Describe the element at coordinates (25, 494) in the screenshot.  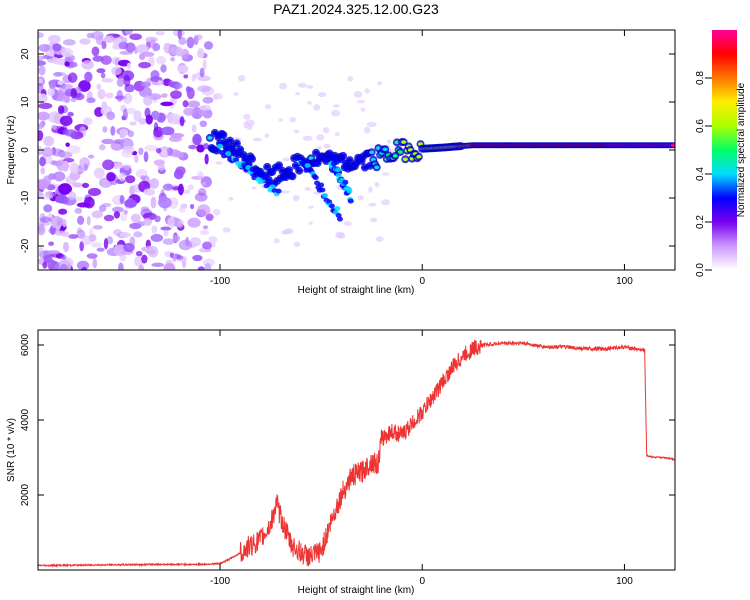
I see `snr-y-tick-label: 2000` at that location.